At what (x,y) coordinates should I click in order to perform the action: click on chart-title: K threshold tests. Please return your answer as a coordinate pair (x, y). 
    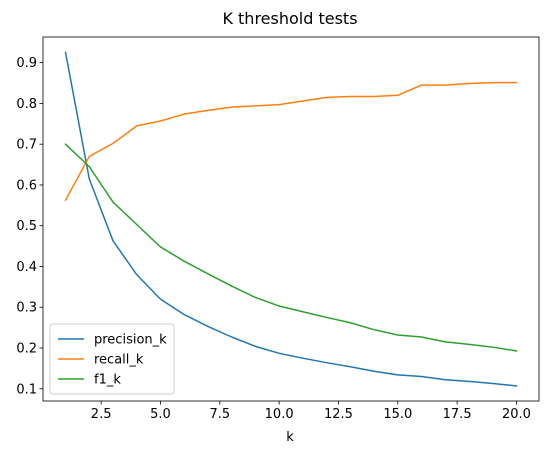
    Looking at the image, I should click on (289, 18).